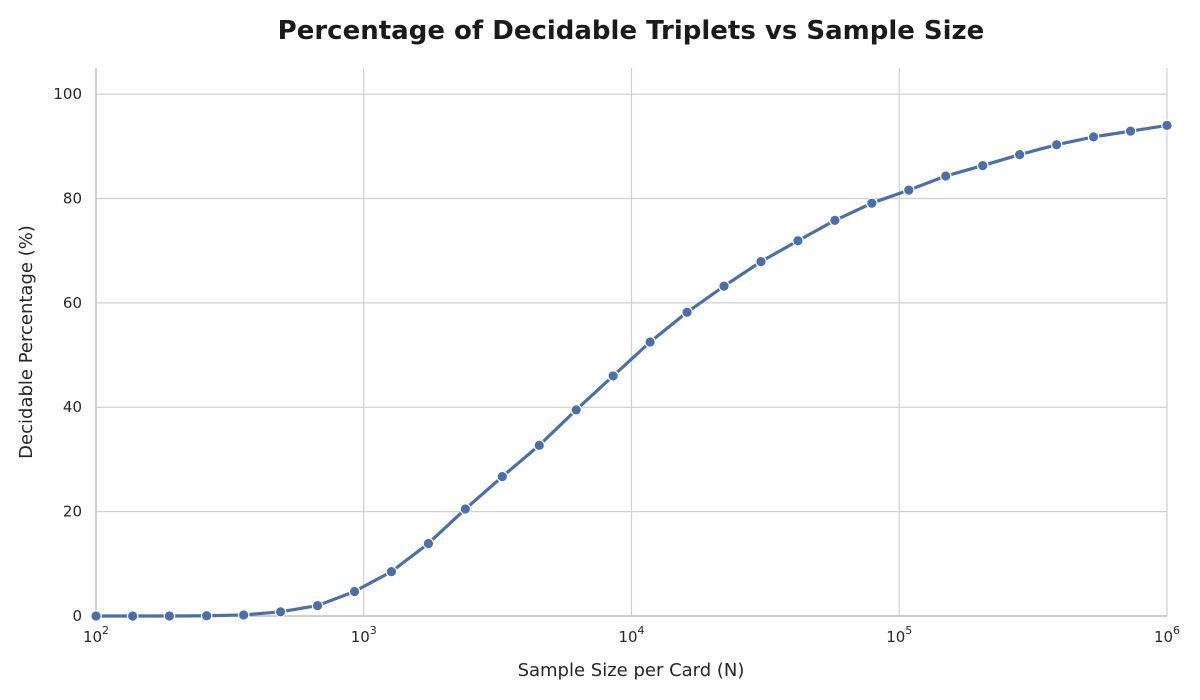  What do you see at coordinates (72, 198) in the screenshot?
I see `y-tick-label: 80` at bounding box center [72, 198].